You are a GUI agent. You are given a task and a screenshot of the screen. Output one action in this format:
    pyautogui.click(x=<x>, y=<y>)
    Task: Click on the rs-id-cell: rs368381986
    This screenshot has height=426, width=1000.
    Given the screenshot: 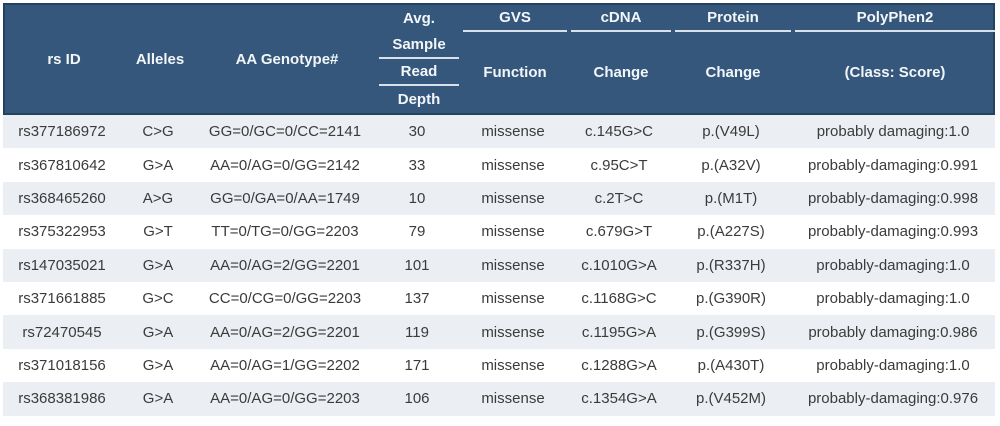 What is the action you would take?
    pyautogui.click(x=62, y=399)
    